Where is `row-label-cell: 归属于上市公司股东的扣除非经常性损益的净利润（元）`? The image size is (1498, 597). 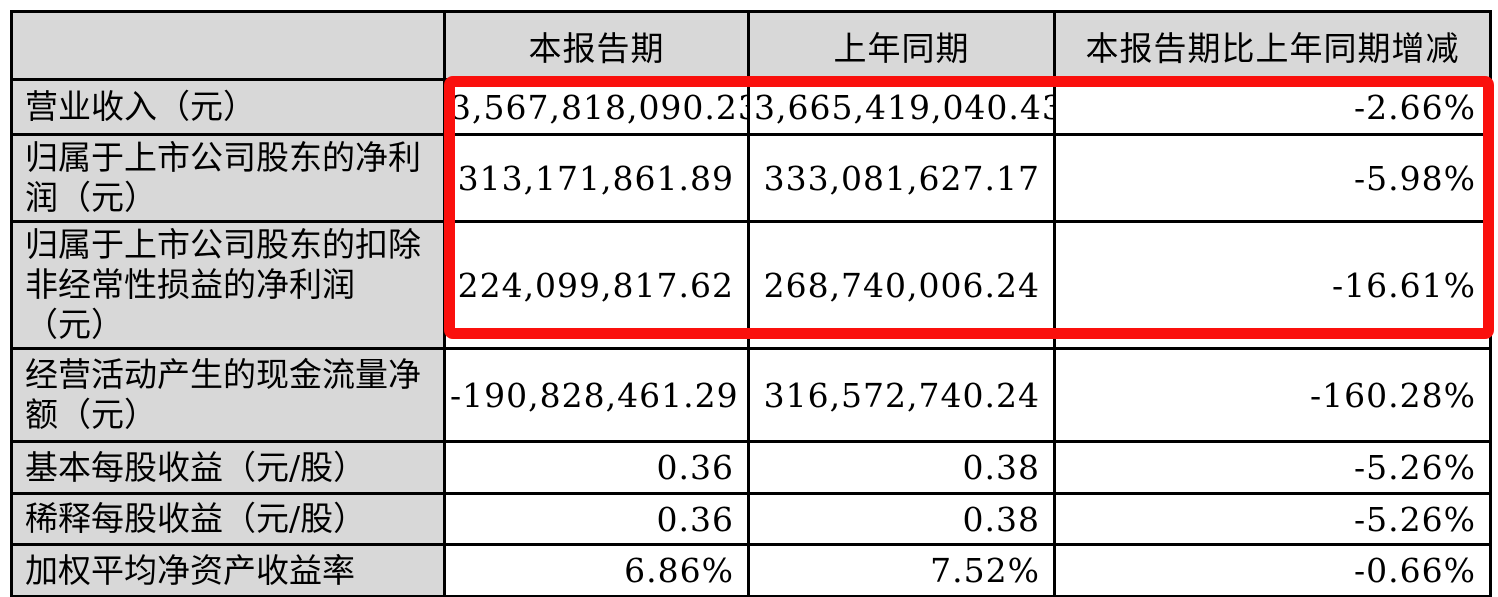
row-label-cell: 归属于上市公司股东的扣除非经常性损益的净利润（元） is located at coordinates (228, 285).